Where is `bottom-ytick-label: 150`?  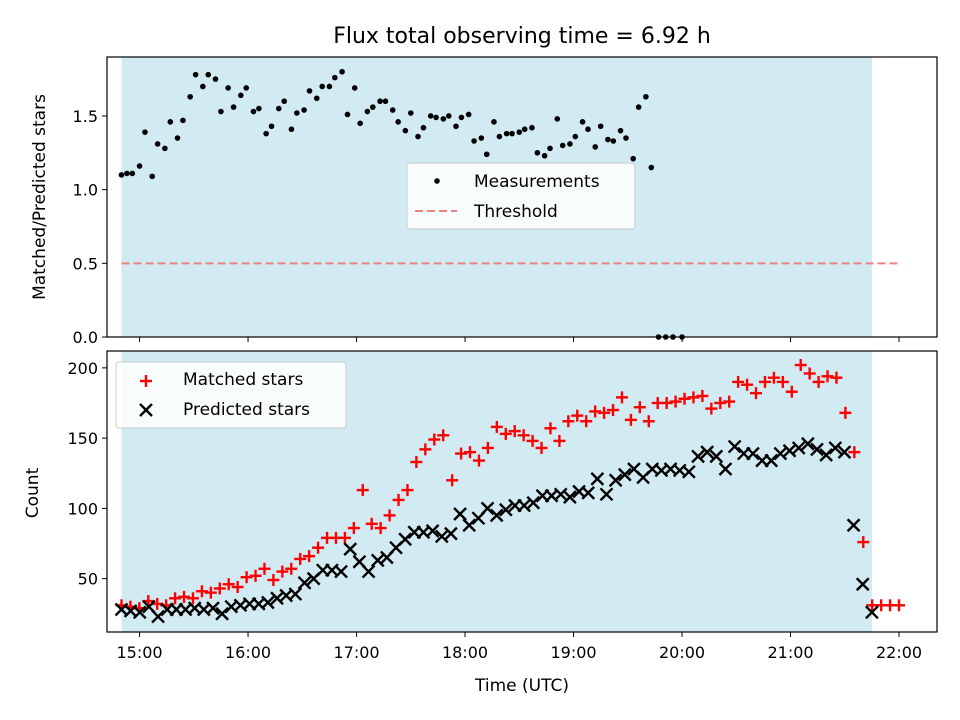
bottom-ytick-label: 150 is located at coordinates (82, 438).